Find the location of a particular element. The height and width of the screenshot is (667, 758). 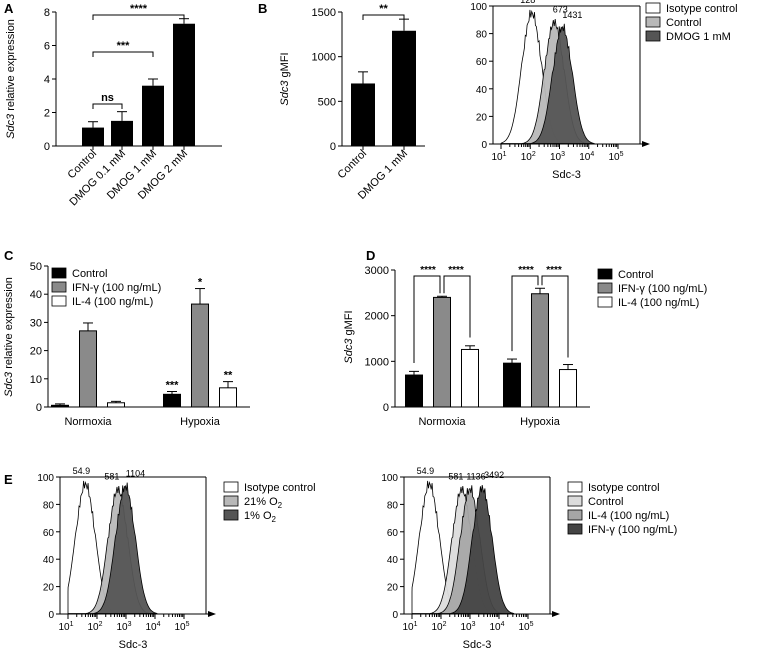

significance-label: *** is located at coordinates (173, 385).